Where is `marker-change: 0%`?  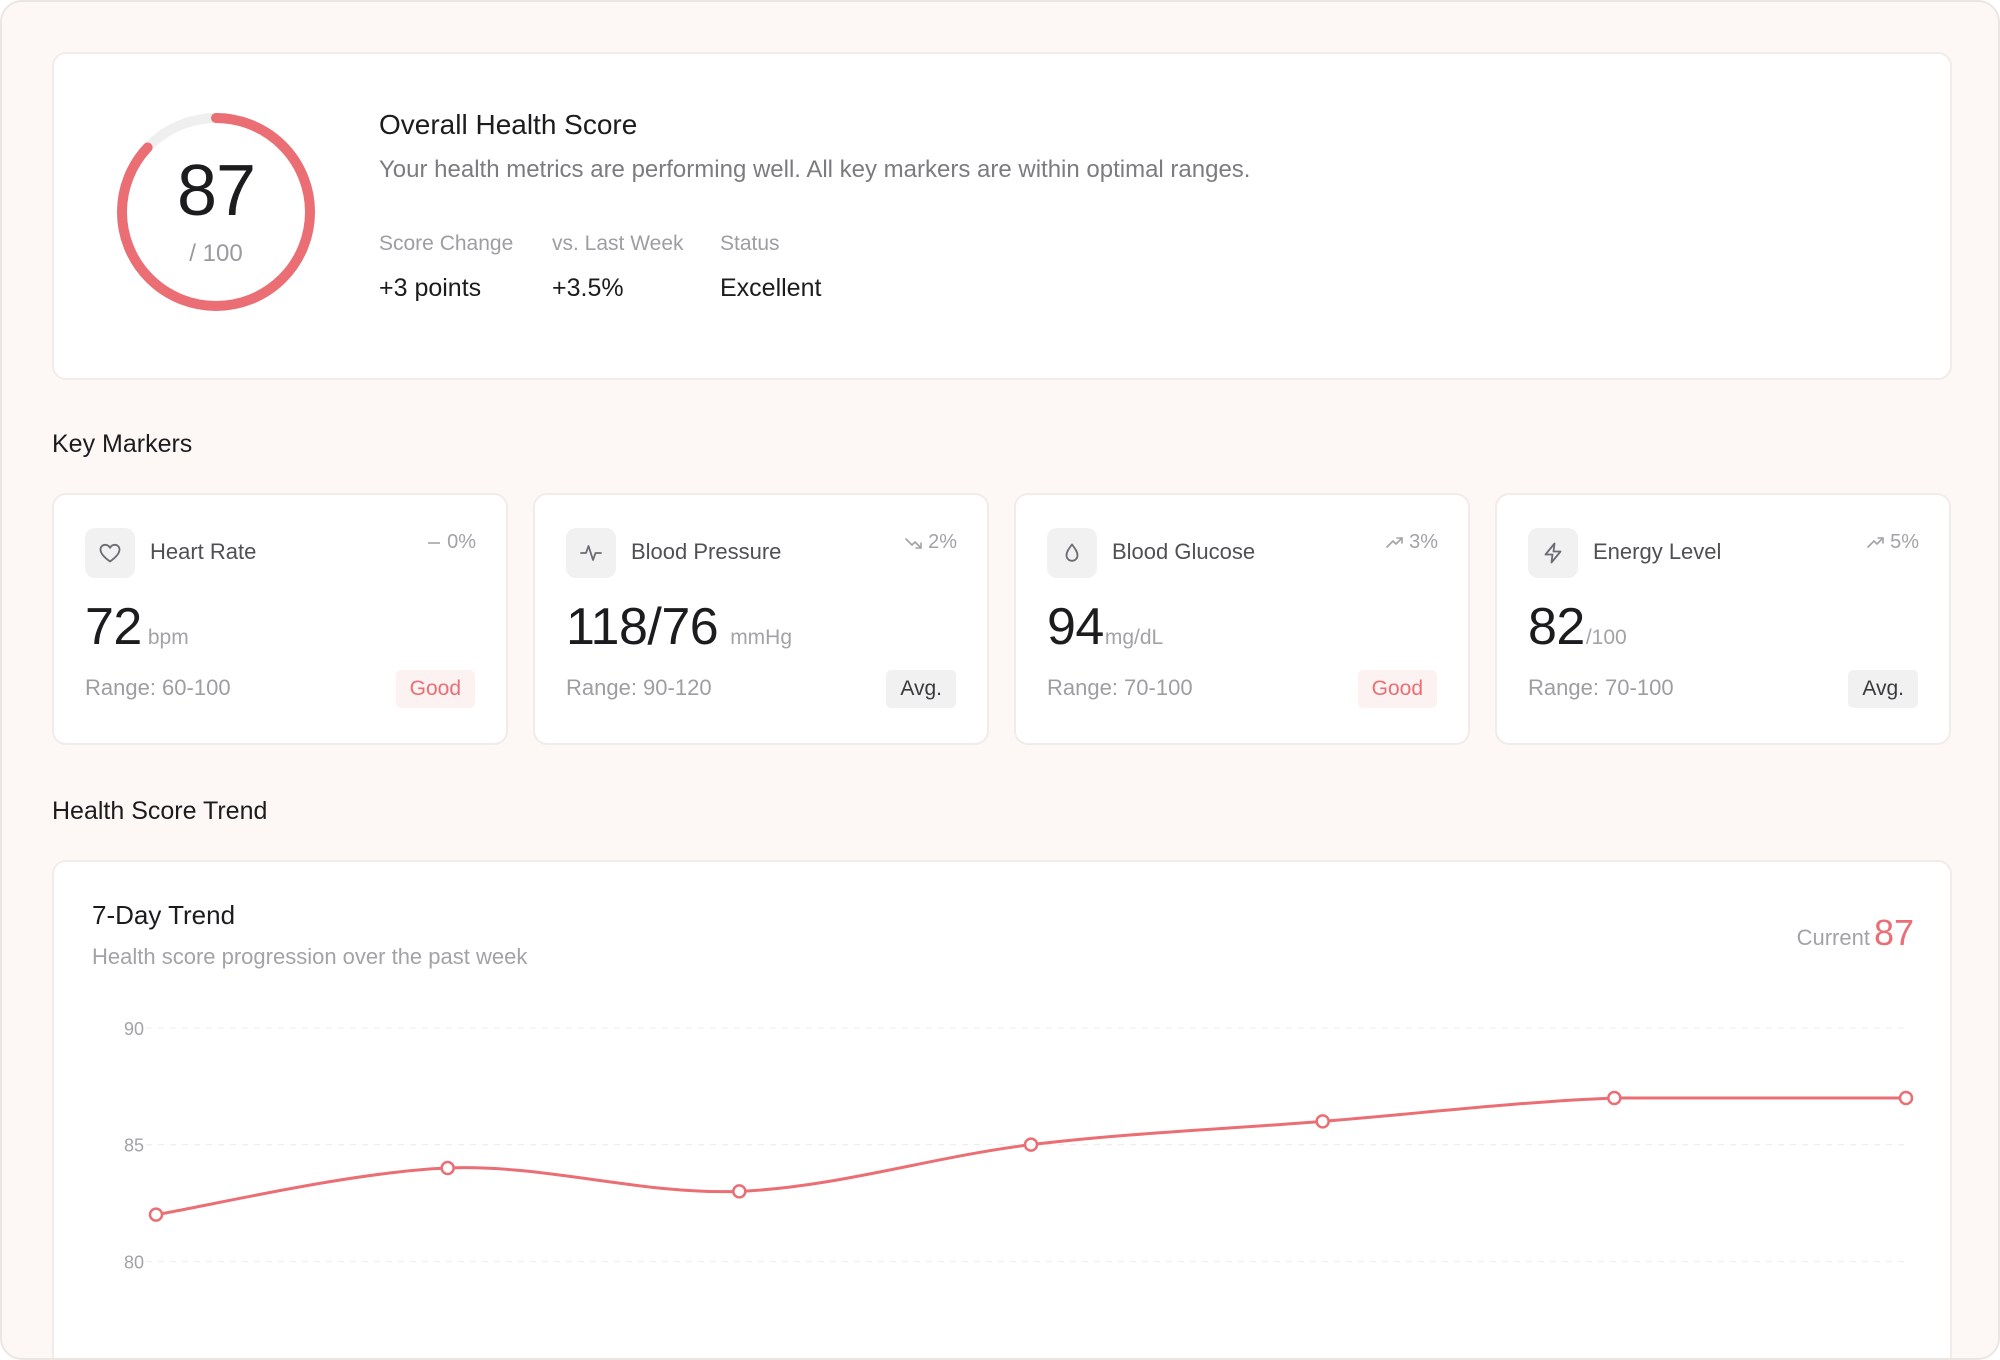
marker-change: 0% is located at coordinates (450, 542).